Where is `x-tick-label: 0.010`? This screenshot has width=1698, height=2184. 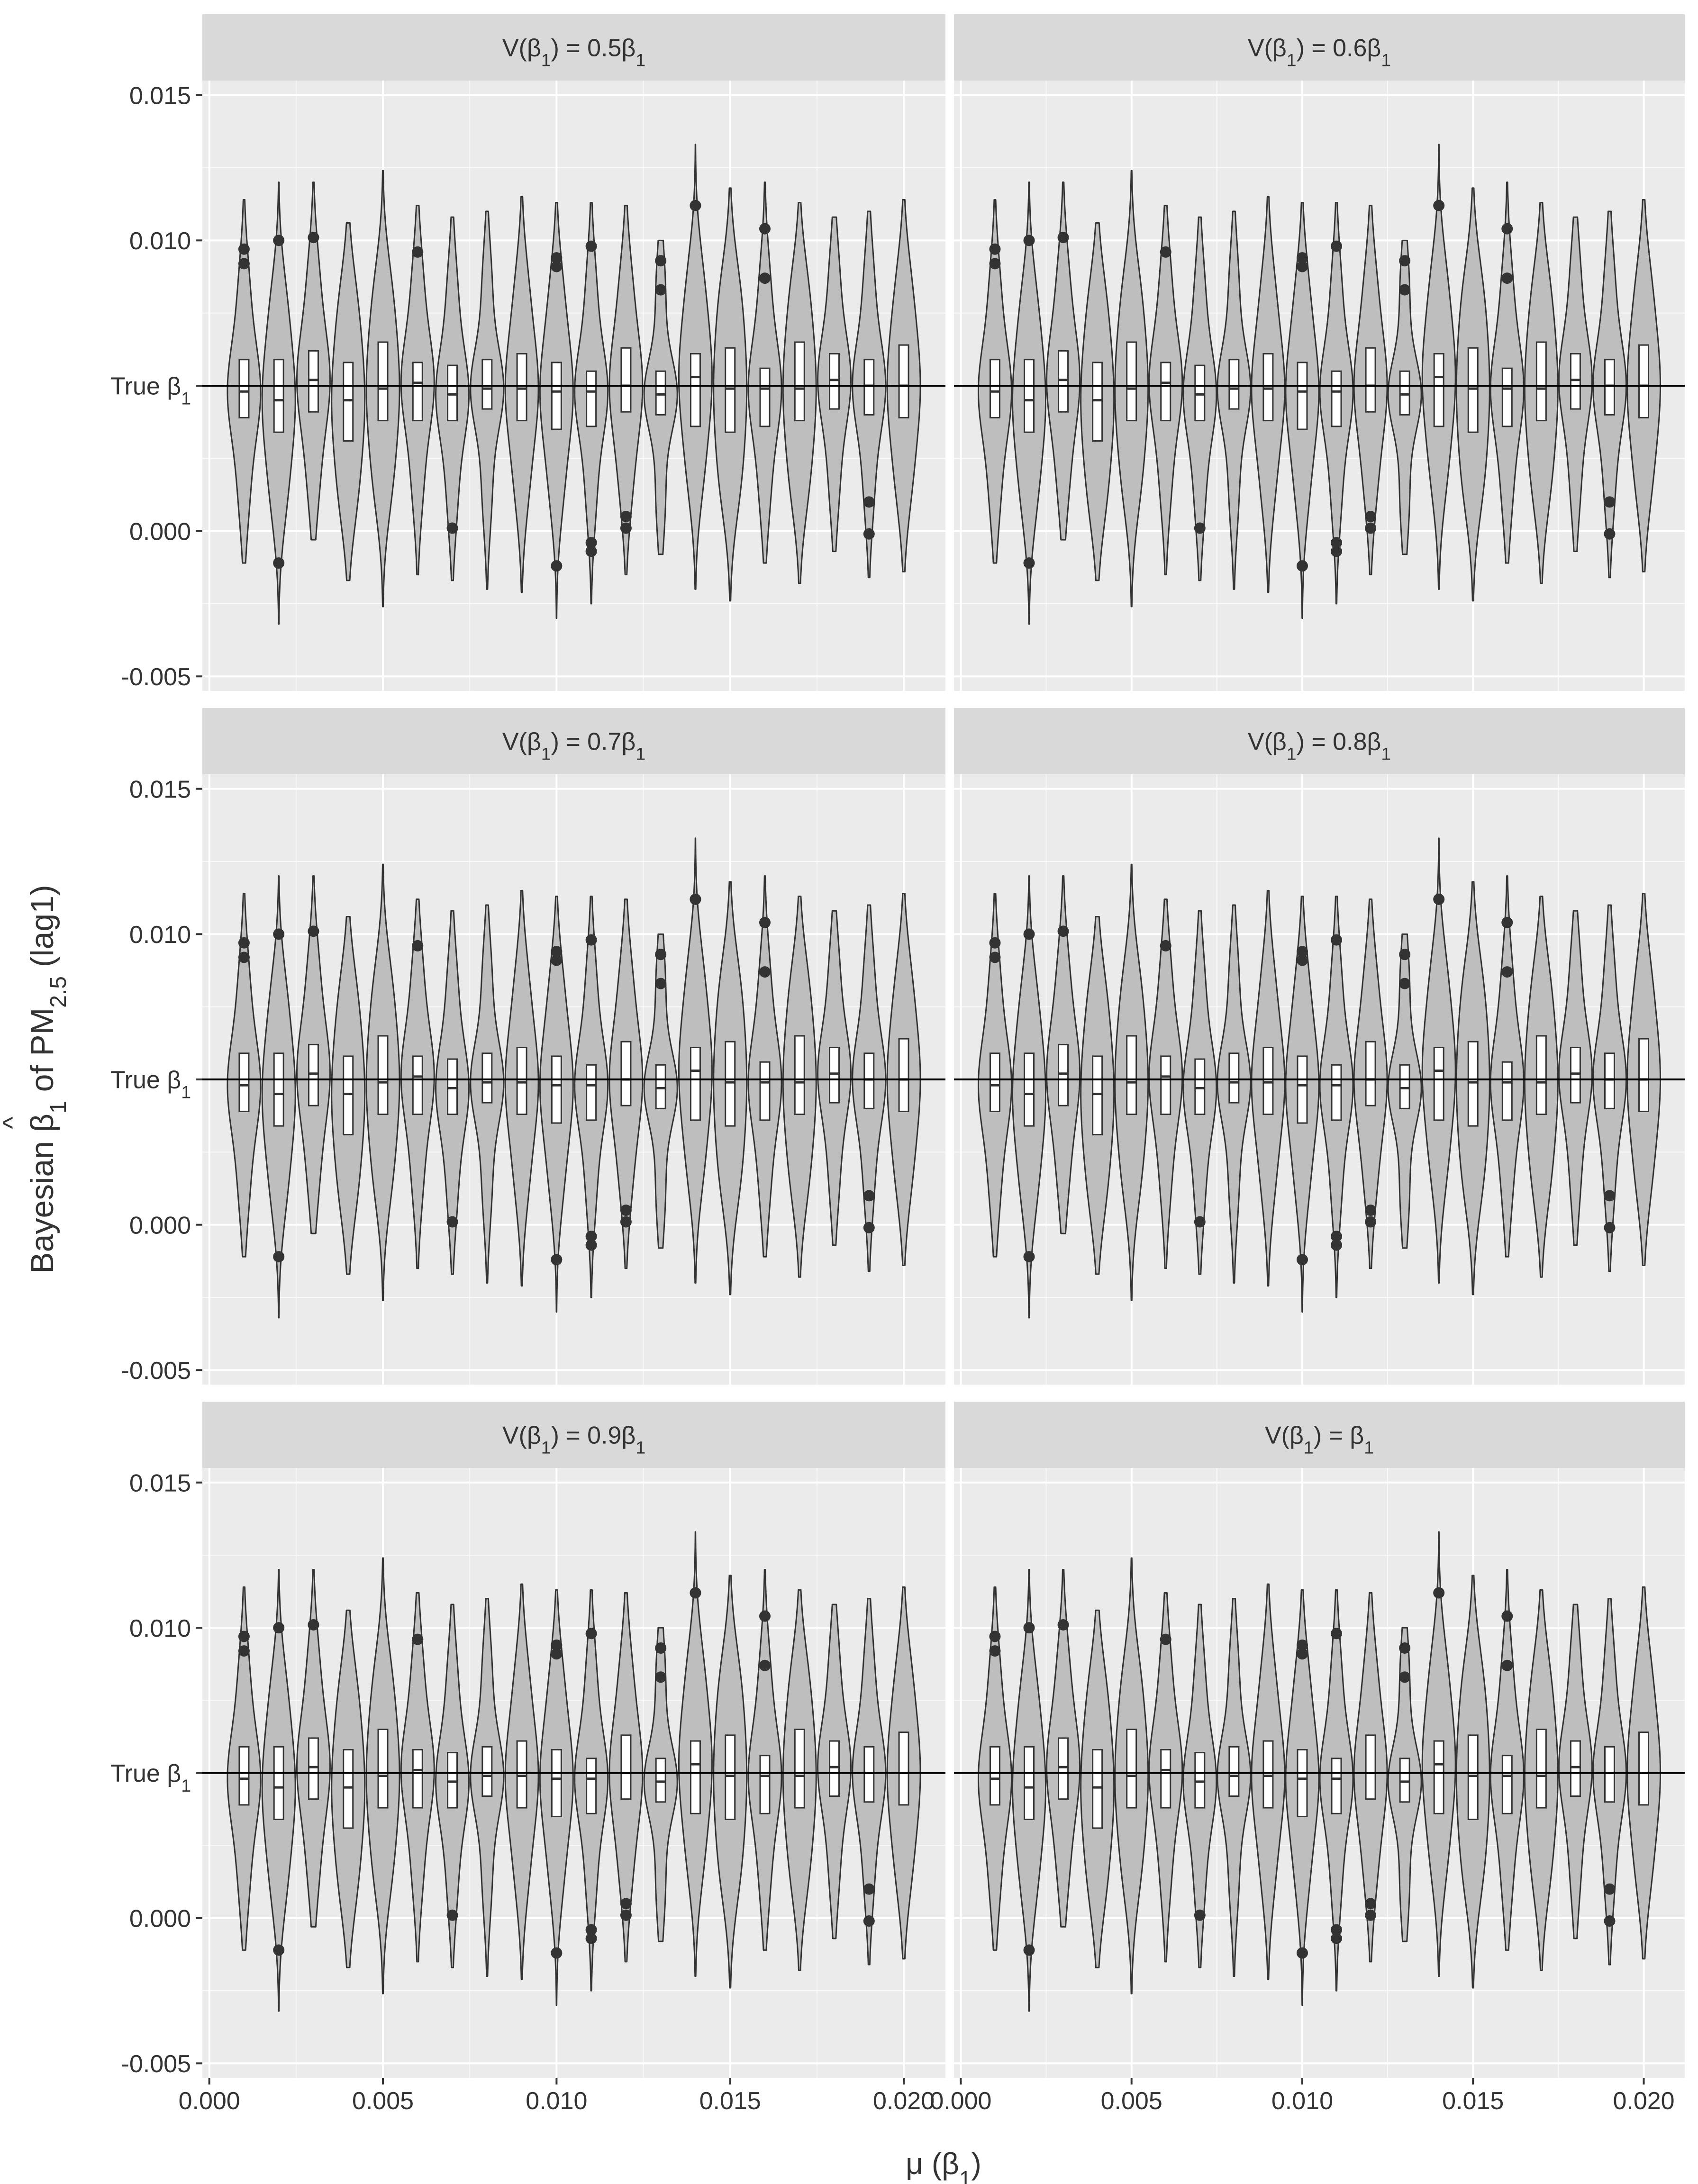 x-tick-label: 0.010 is located at coordinates (556, 2101).